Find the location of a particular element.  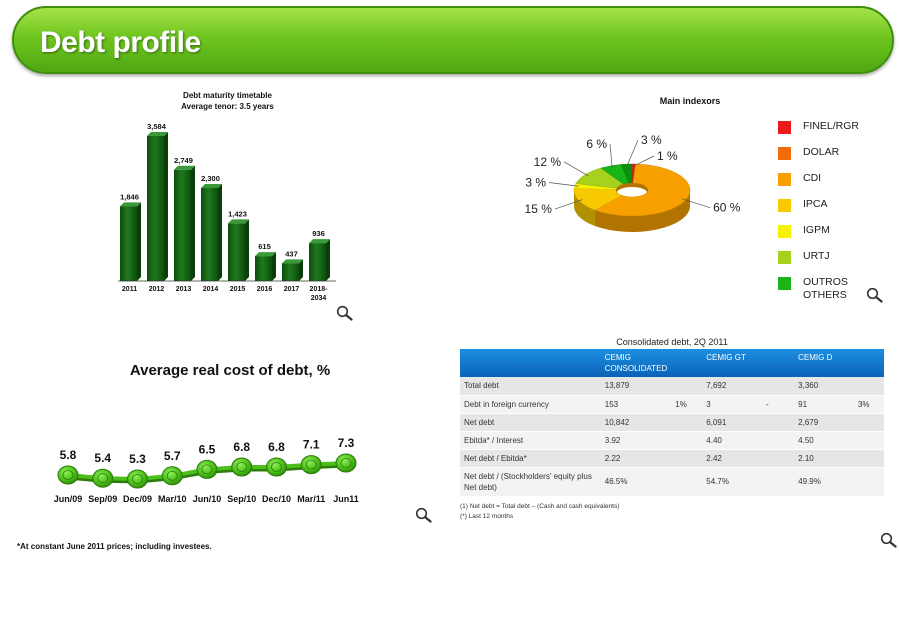

legend-label: CDI is located at coordinates (812, 178).